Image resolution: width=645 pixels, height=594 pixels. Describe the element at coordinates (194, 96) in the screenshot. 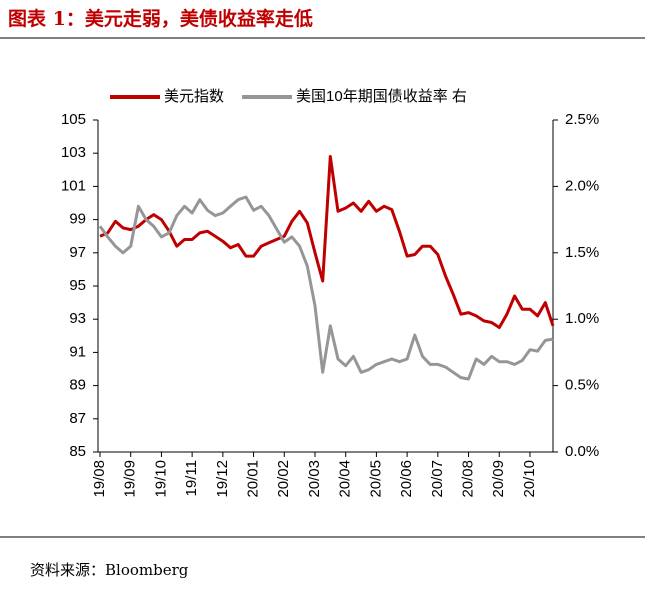

I see `legend-label: 美元指数` at that location.